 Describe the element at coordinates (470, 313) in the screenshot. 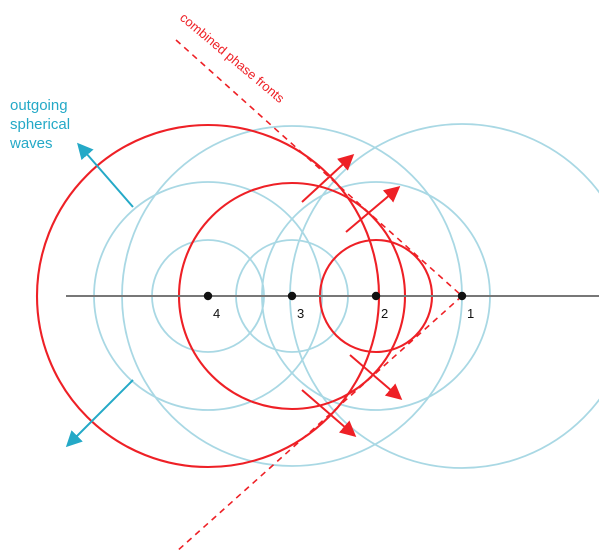

I see `source-label-1: 1` at that location.